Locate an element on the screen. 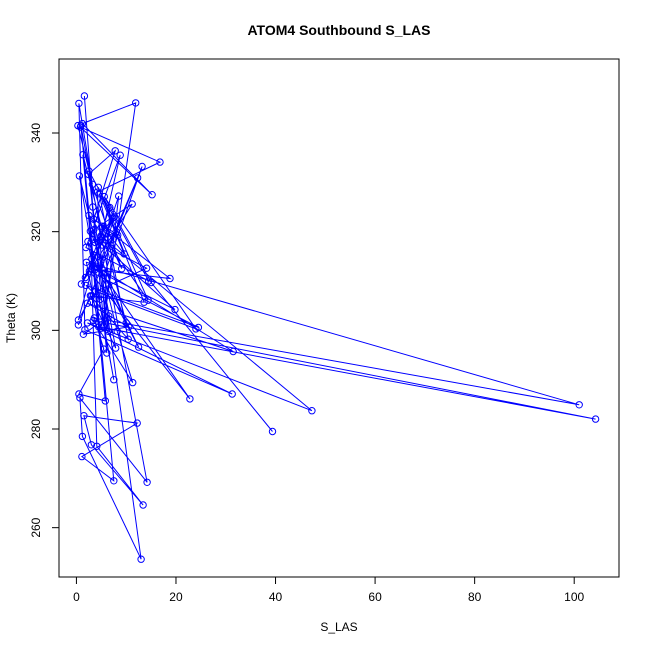  x-tick-label: 40 is located at coordinates (276, 597).